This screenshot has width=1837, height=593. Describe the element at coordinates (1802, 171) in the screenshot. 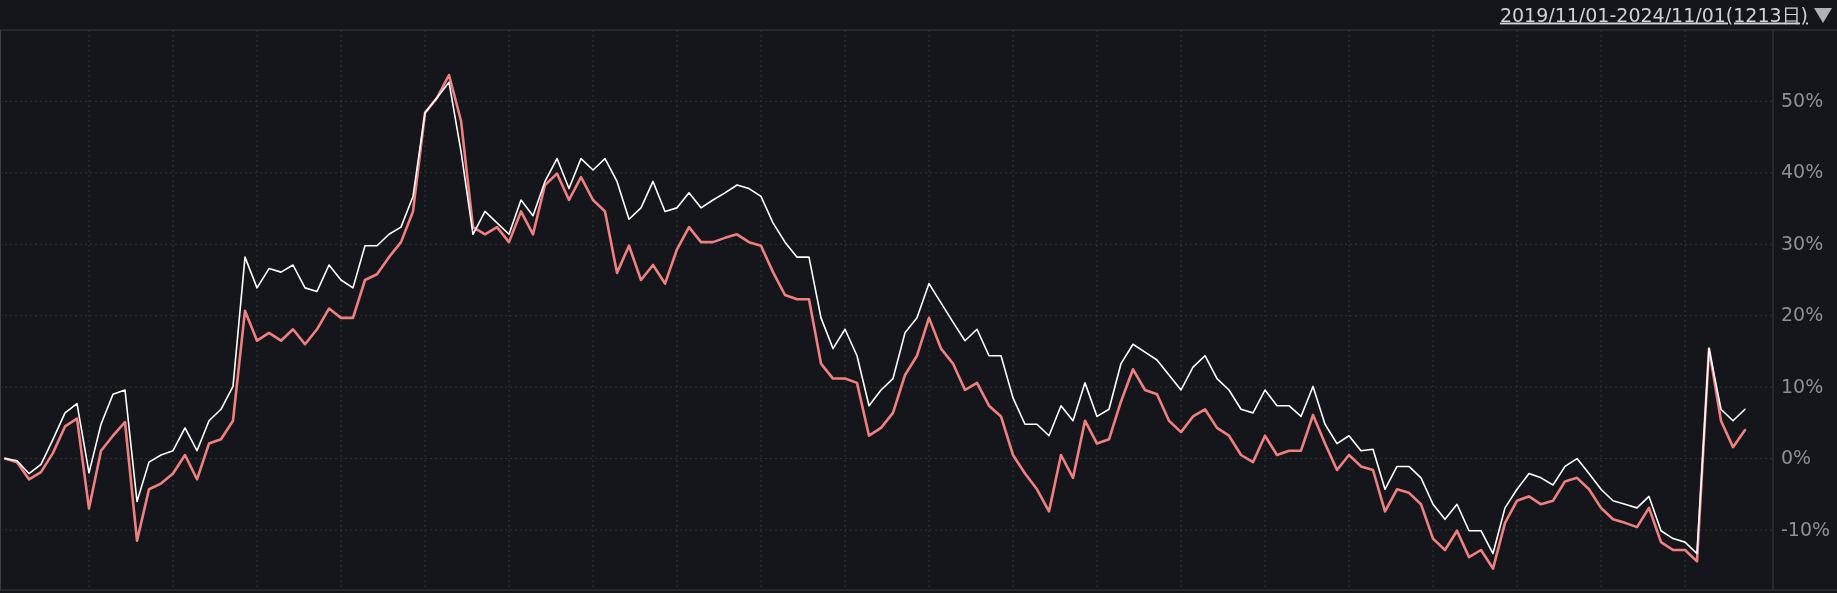

I see `y-tick-label: 40%` at that location.